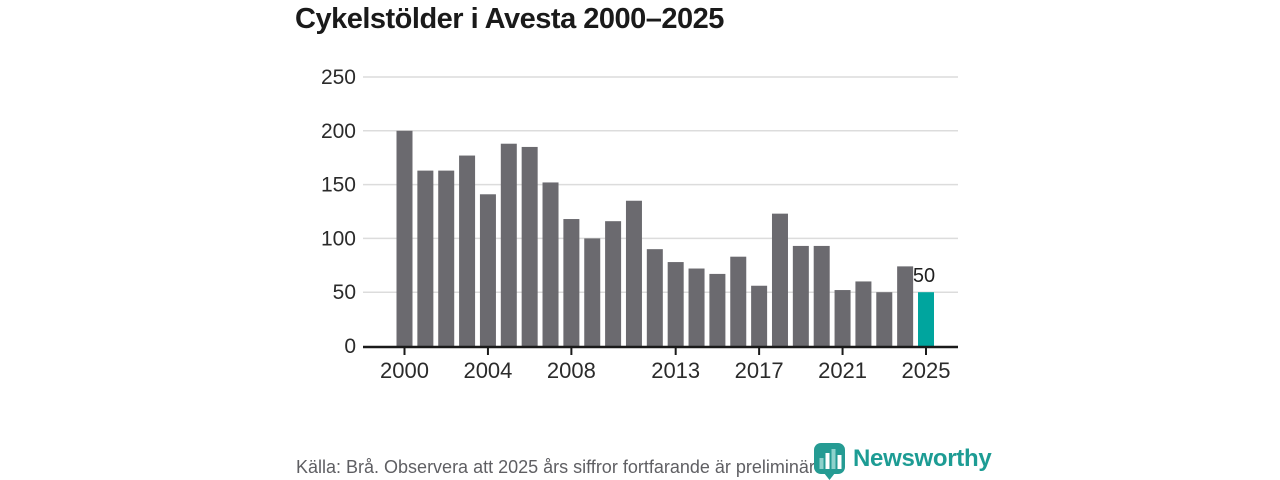 This screenshot has height=480, width=1280. Describe the element at coordinates (571, 370) in the screenshot. I see `x-tick-label: 2008` at that location.